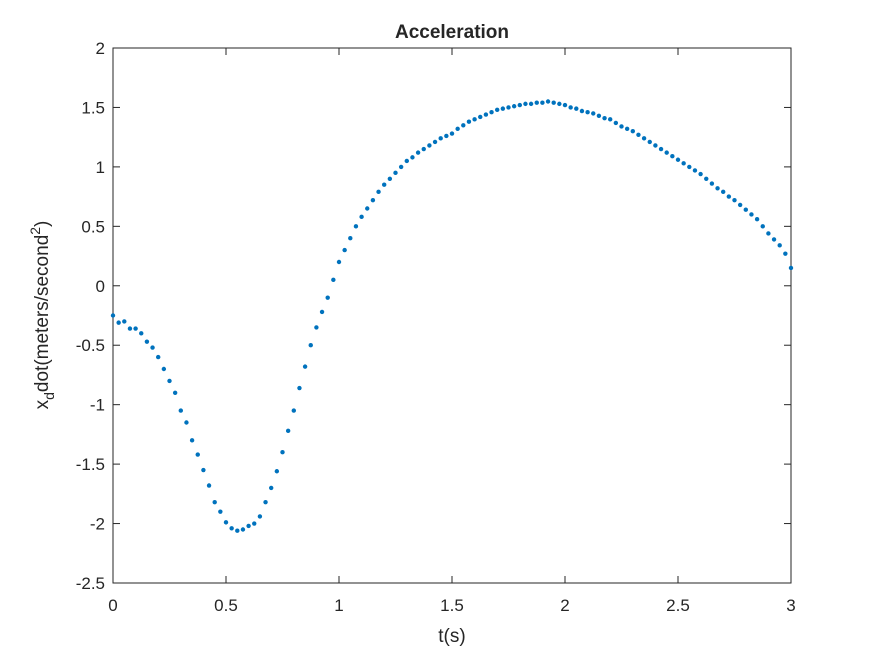 This screenshot has height=661, width=875. I want to click on x-tick-label: 3, so click(790, 605).